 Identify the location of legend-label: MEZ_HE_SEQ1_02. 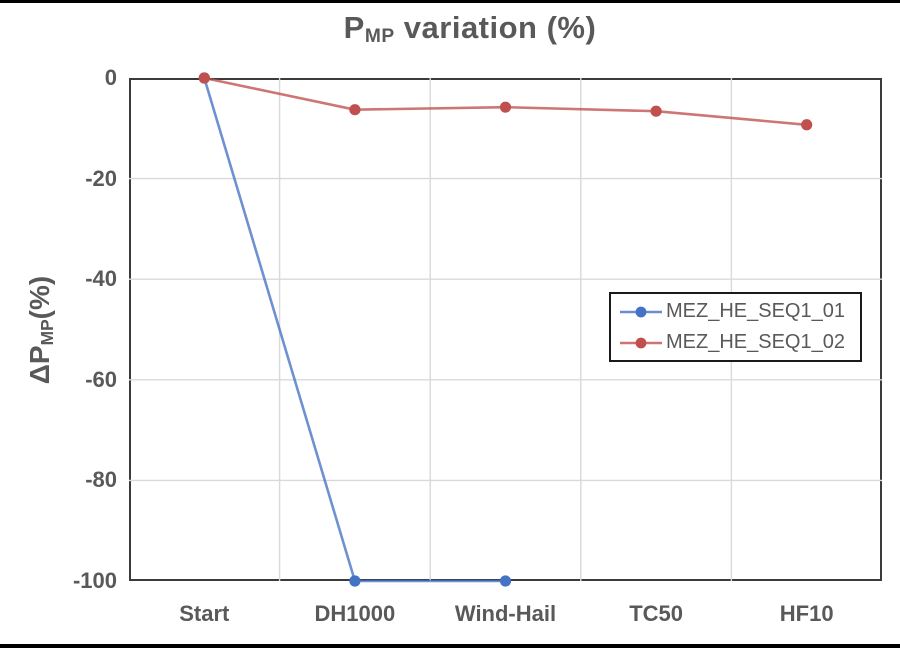
(755, 342).